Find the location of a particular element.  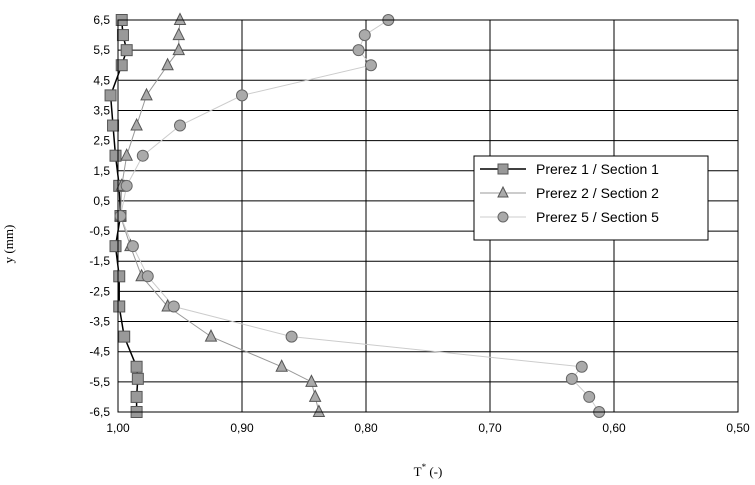

y-tick-label-8: -1,5 is located at coordinates (99, 261).